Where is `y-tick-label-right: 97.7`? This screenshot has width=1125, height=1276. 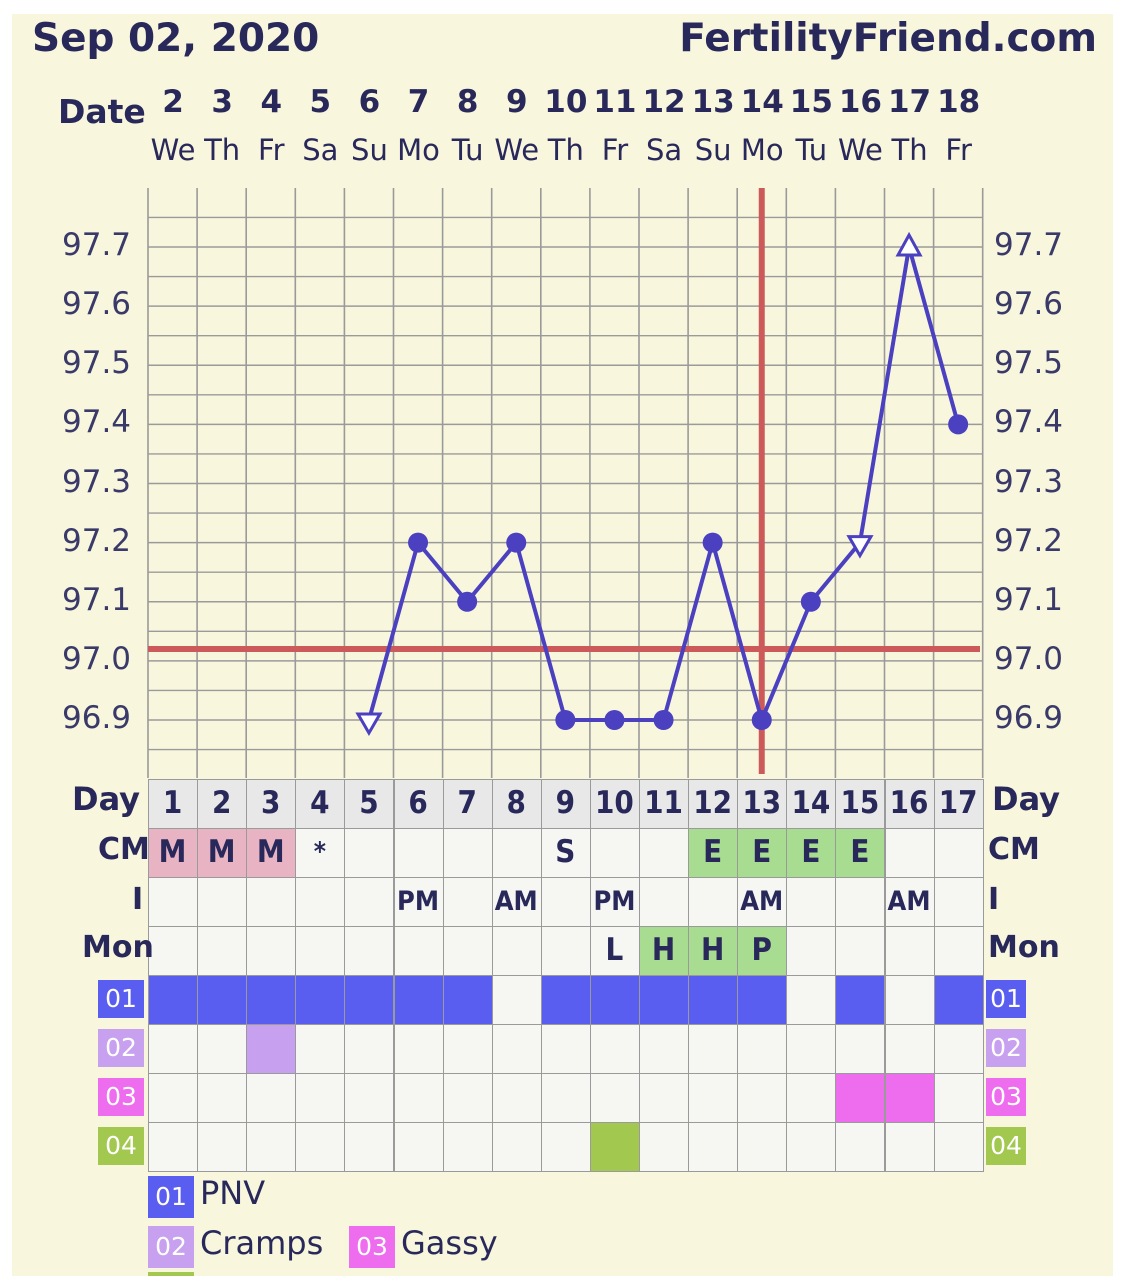 y-tick-label-right: 97.7 is located at coordinates (1029, 245).